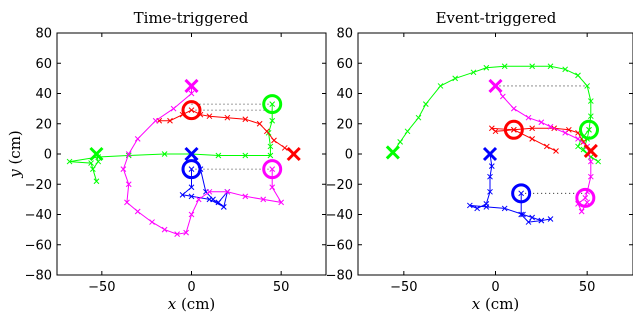 This screenshot has width=633, height=330. I want to click on x-tick-label: 0, so click(191, 287).